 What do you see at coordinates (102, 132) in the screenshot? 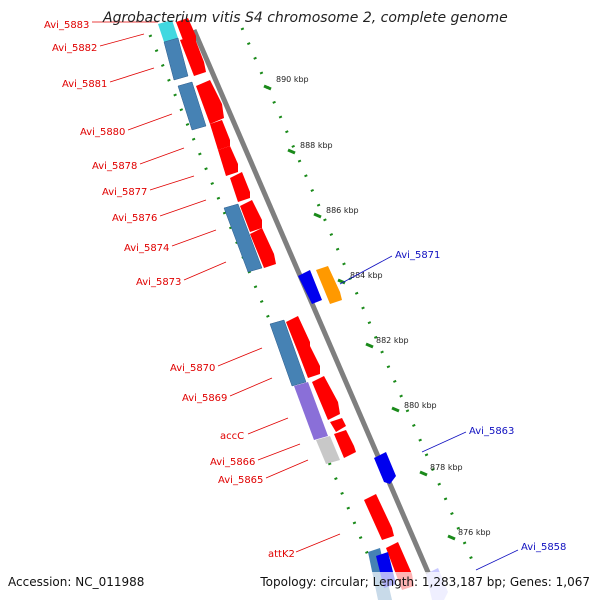
I see `gene-label: Avi_5880` at bounding box center [102, 132].